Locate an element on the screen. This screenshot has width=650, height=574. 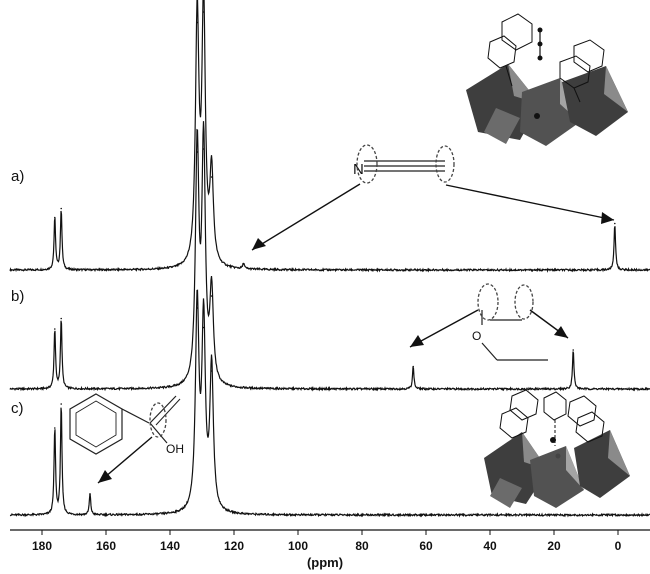
trace-label-a: a) is located at coordinates (17, 176).